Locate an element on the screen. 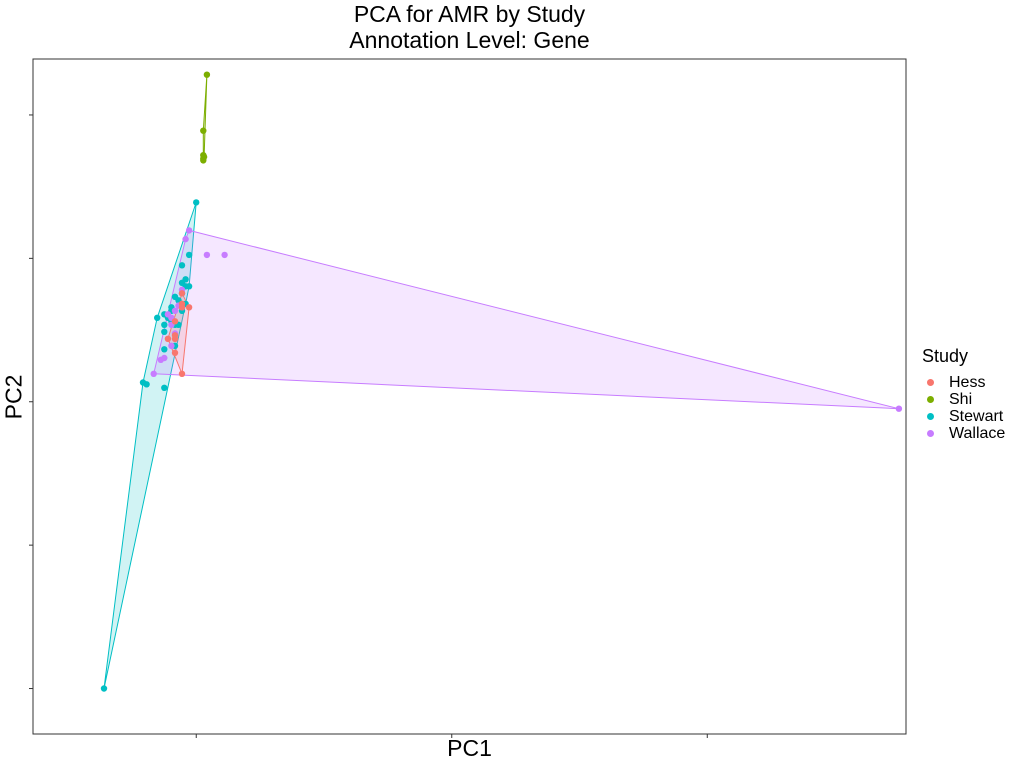 This screenshot has width=1024, height=768. x-axis-label: PC1 is located at coordinates (469, 748).